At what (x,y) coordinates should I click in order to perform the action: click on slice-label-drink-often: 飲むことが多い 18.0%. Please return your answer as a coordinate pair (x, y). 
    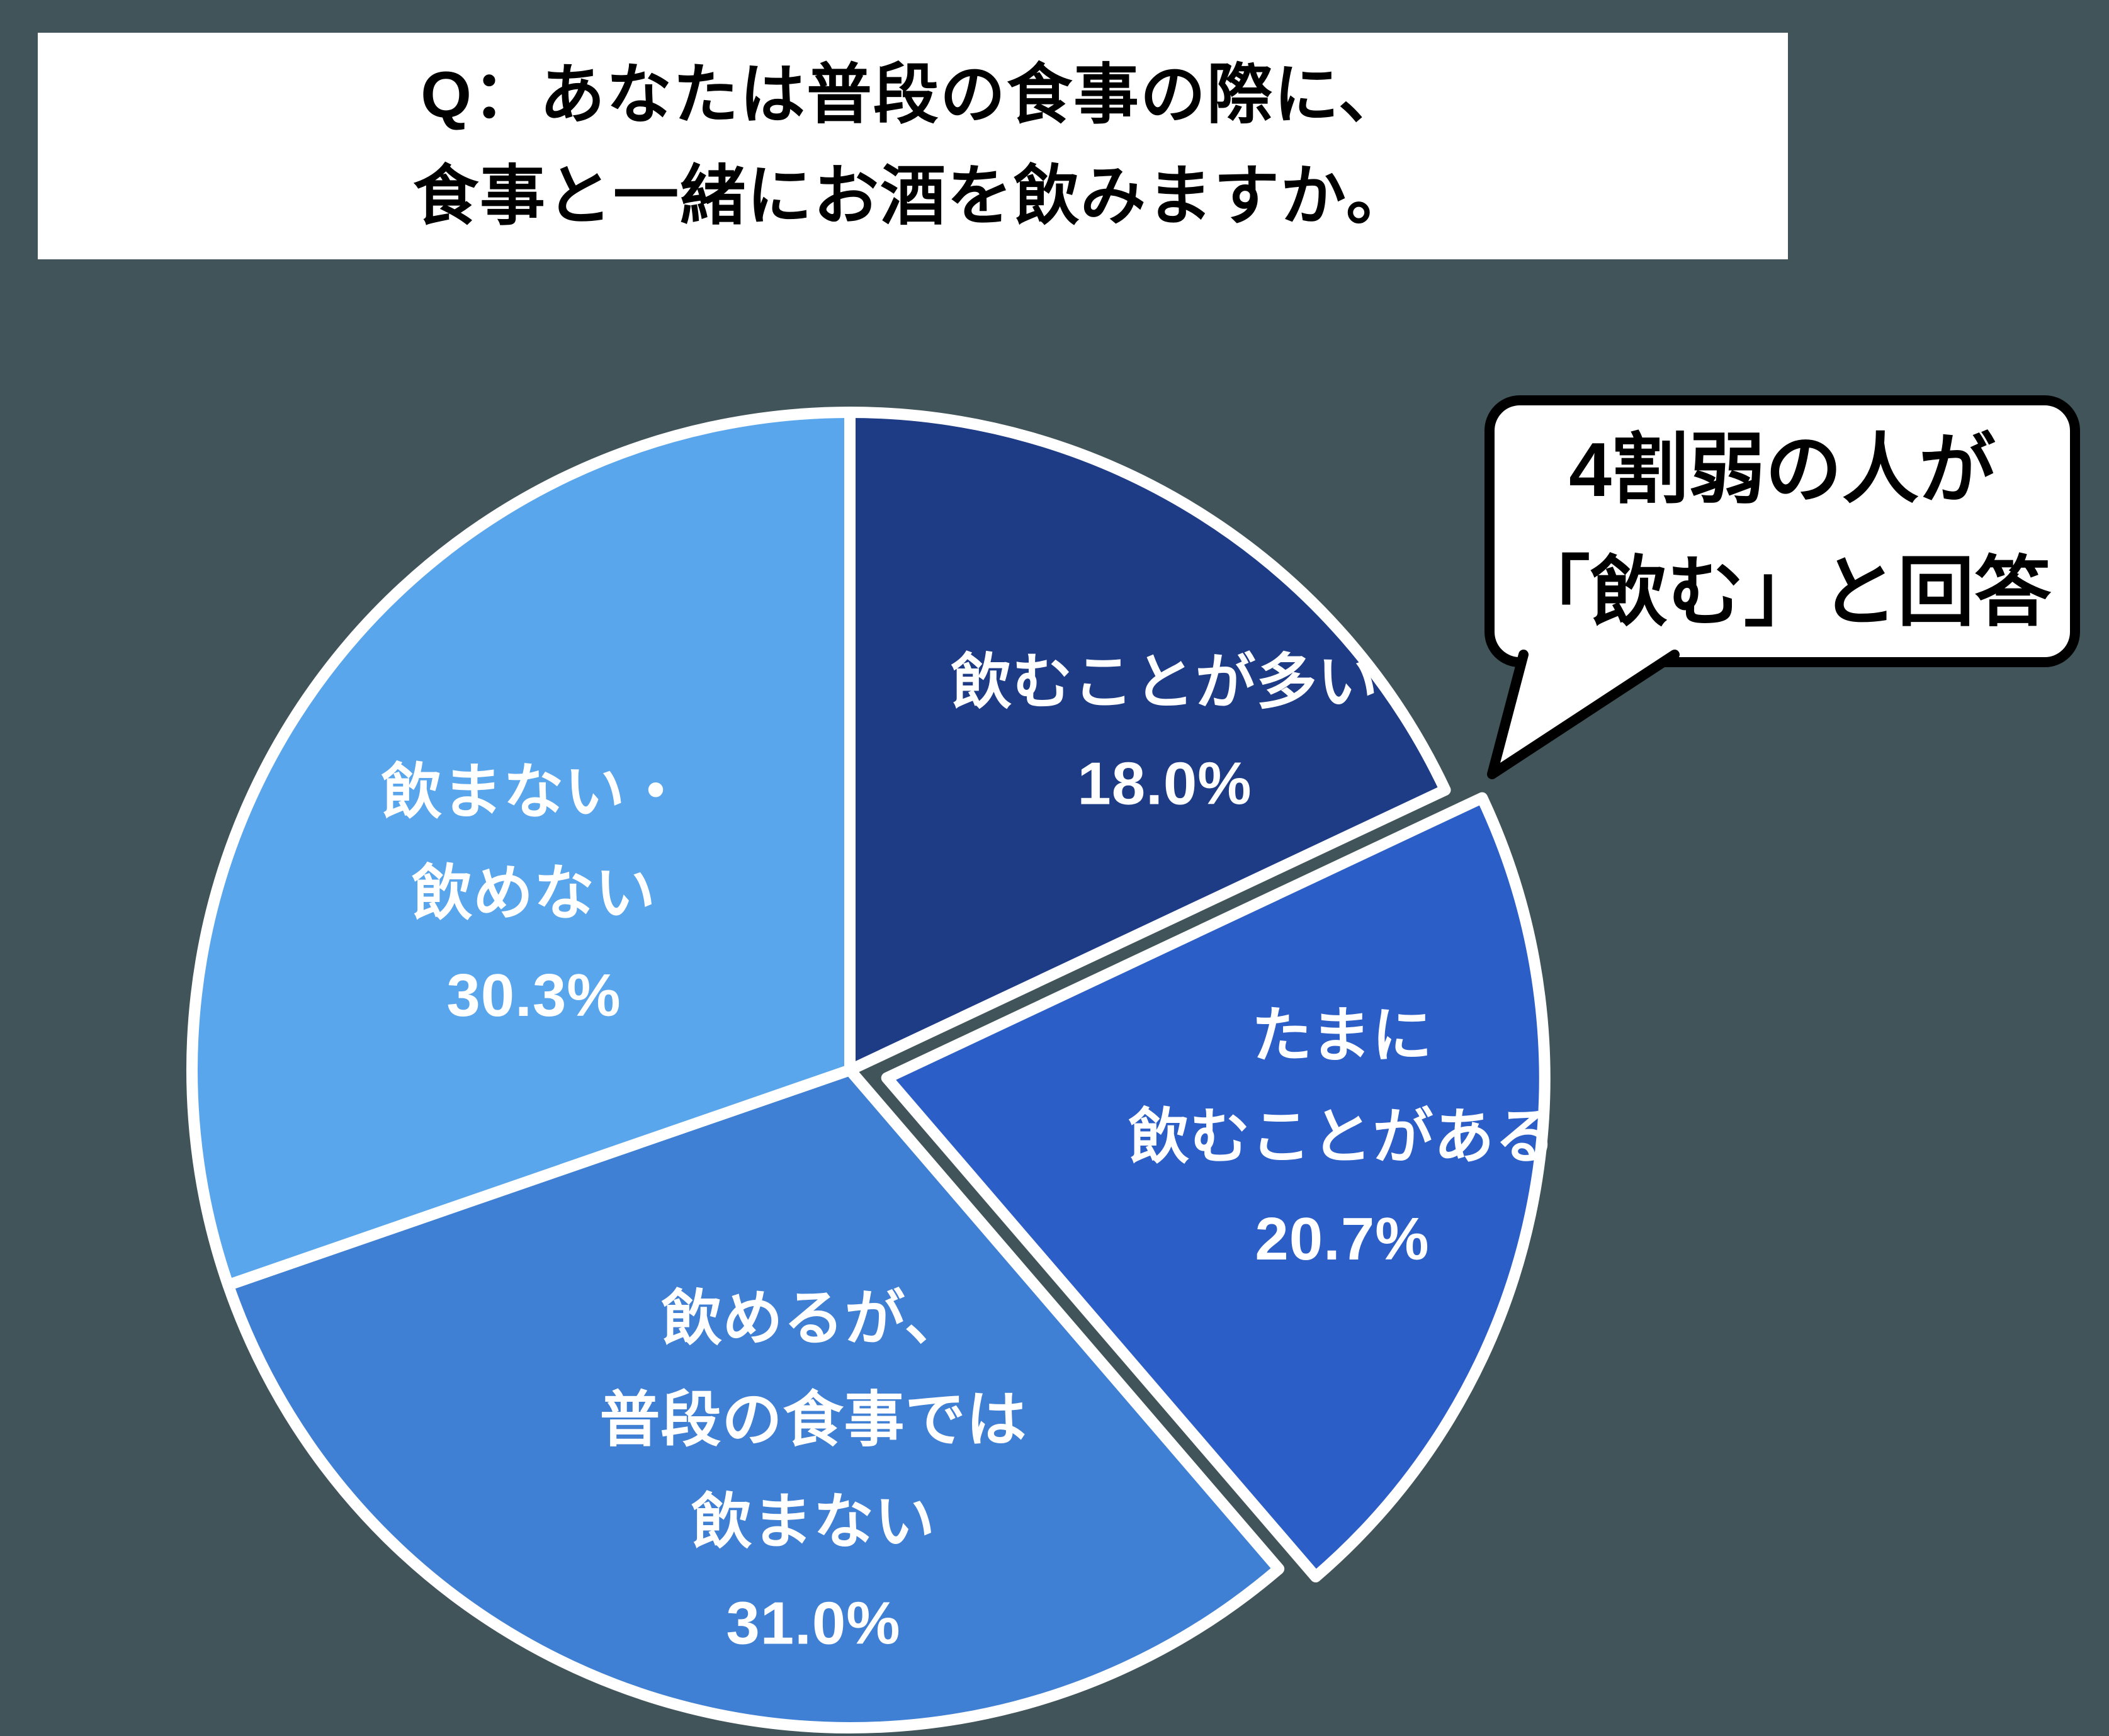
    Looking at the image, I should click on (1165, 733).